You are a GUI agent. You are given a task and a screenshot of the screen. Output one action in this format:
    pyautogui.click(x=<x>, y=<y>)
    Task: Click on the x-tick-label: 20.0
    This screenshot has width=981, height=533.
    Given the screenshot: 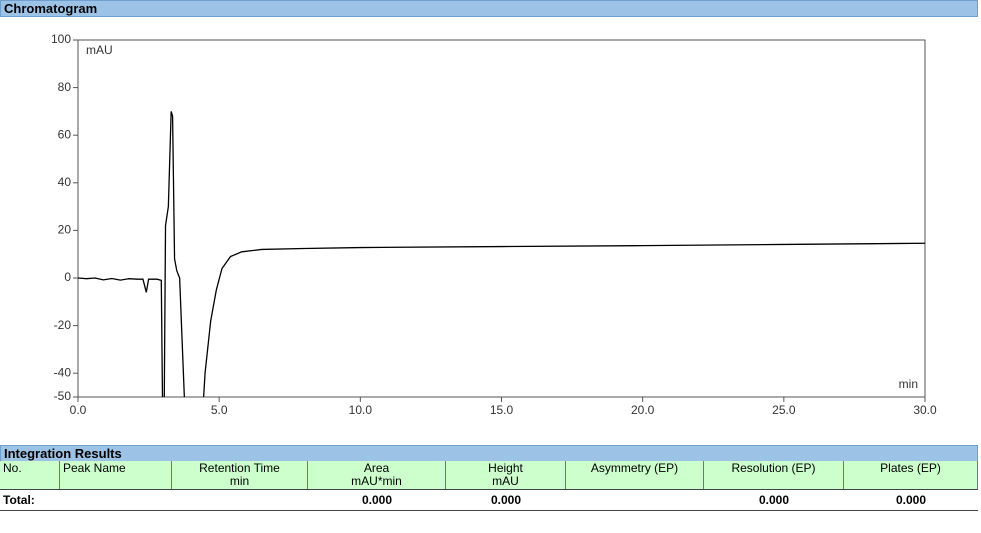 What is the action you would take?
    pyautogui.click(x=643, y=410)
    